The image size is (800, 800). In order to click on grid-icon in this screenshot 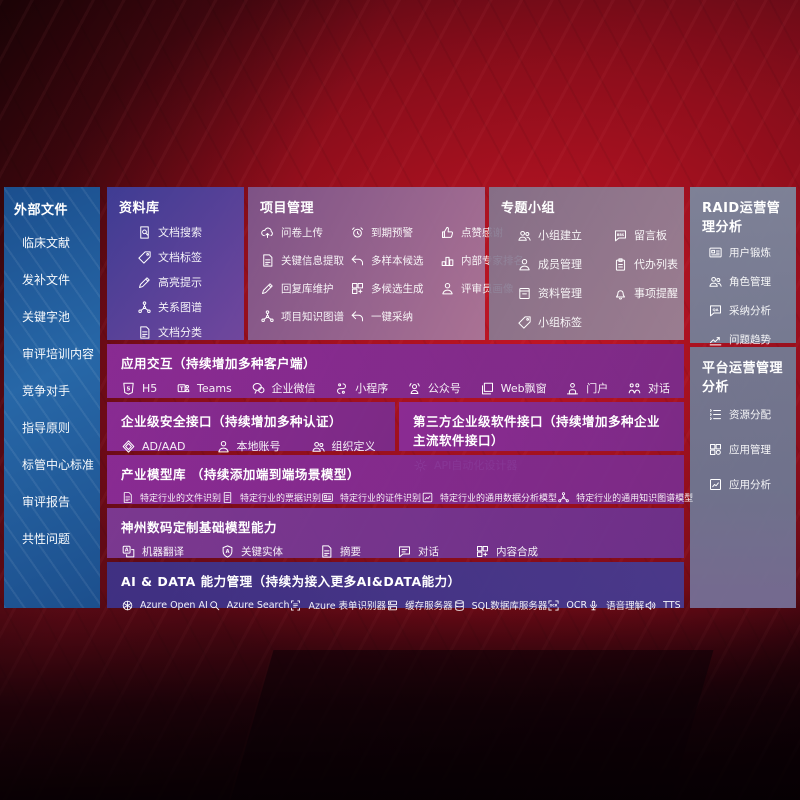, I will do `click(715, 449)`.